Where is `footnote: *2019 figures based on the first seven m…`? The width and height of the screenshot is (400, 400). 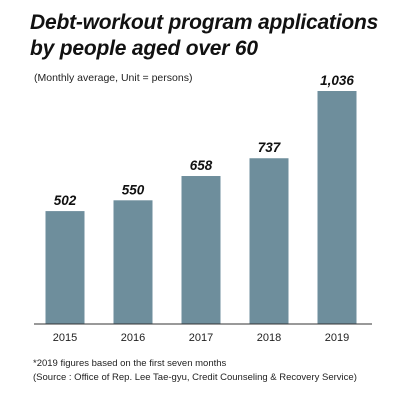
footnote: *2019 figures based on the first seven m… is located at coordinates (195, 371).